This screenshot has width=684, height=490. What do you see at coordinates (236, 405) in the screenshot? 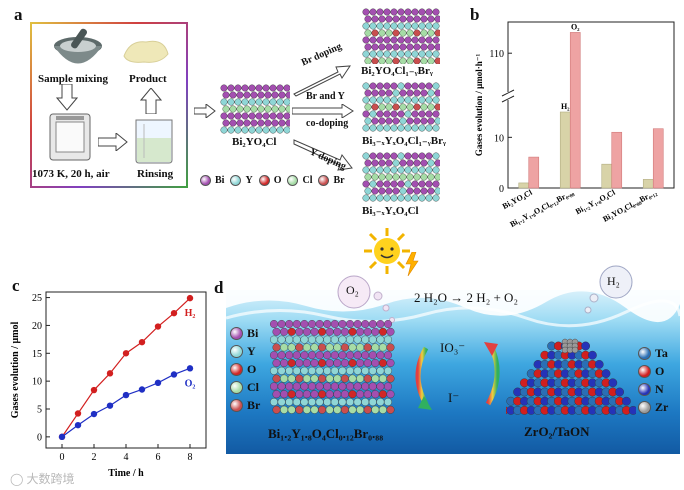
I see `legend-dl-swatch-br` at bounding box center [236, 405].